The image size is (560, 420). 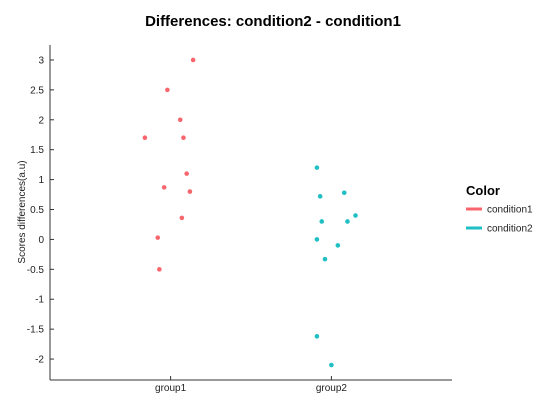 I want to click on y-ticks: 3 2.5 2 1.5 1 0.5 0 -0.5 -1 -1.5 -2, so click(x=40, y=210).